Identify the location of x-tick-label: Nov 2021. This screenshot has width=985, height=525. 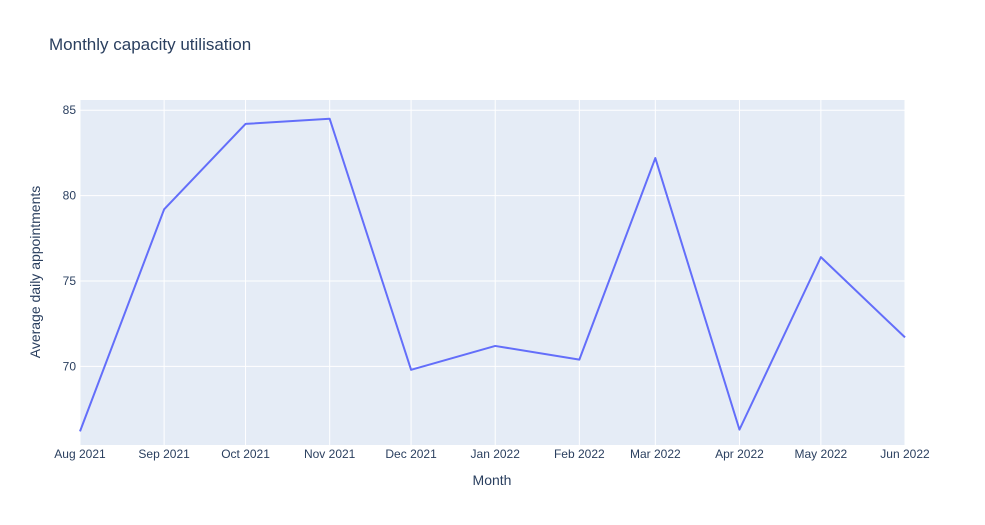
(330, 454).